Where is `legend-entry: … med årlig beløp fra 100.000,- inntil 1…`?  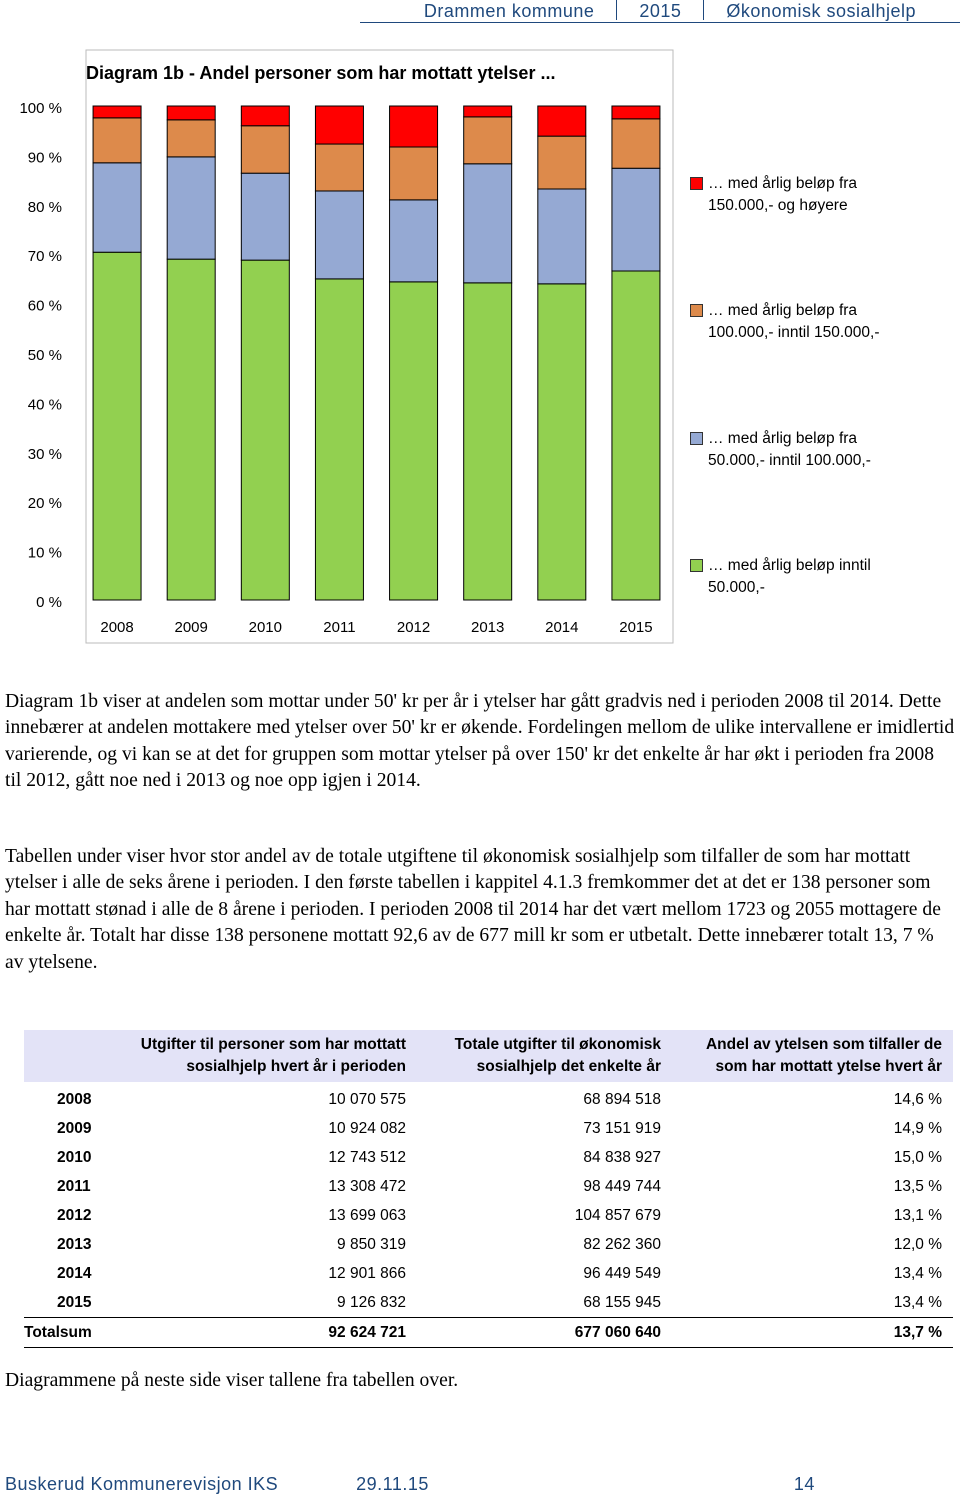 legend-entry: … med årlig beløp fra 100.000,- inntil 1… is located at coordinates (795, 322).